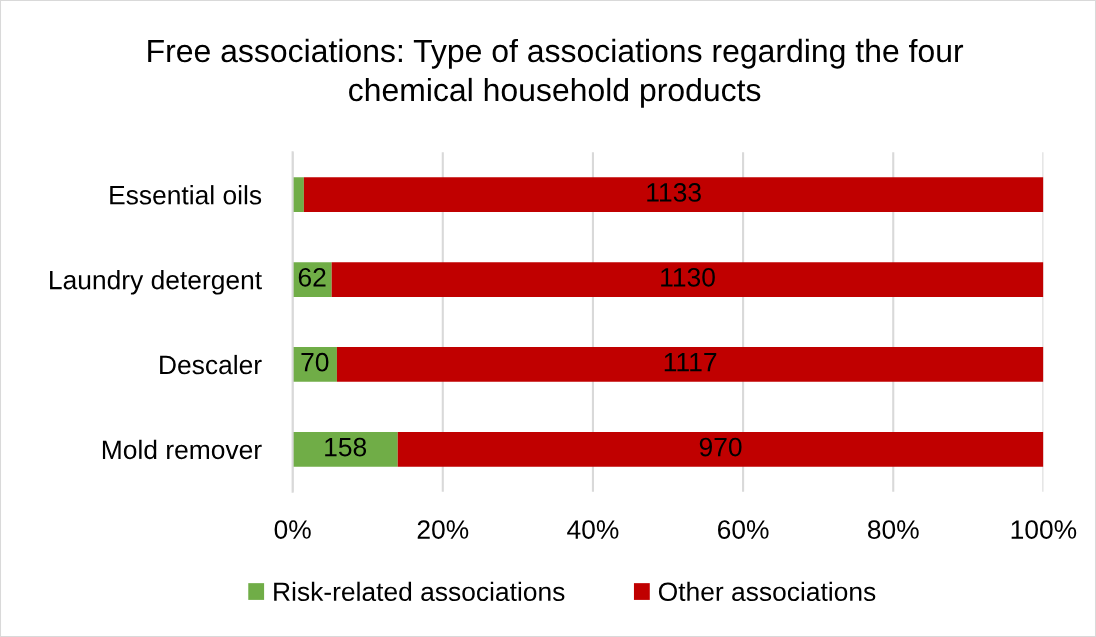  I want to click on annotation: 970, so click(720, 447).